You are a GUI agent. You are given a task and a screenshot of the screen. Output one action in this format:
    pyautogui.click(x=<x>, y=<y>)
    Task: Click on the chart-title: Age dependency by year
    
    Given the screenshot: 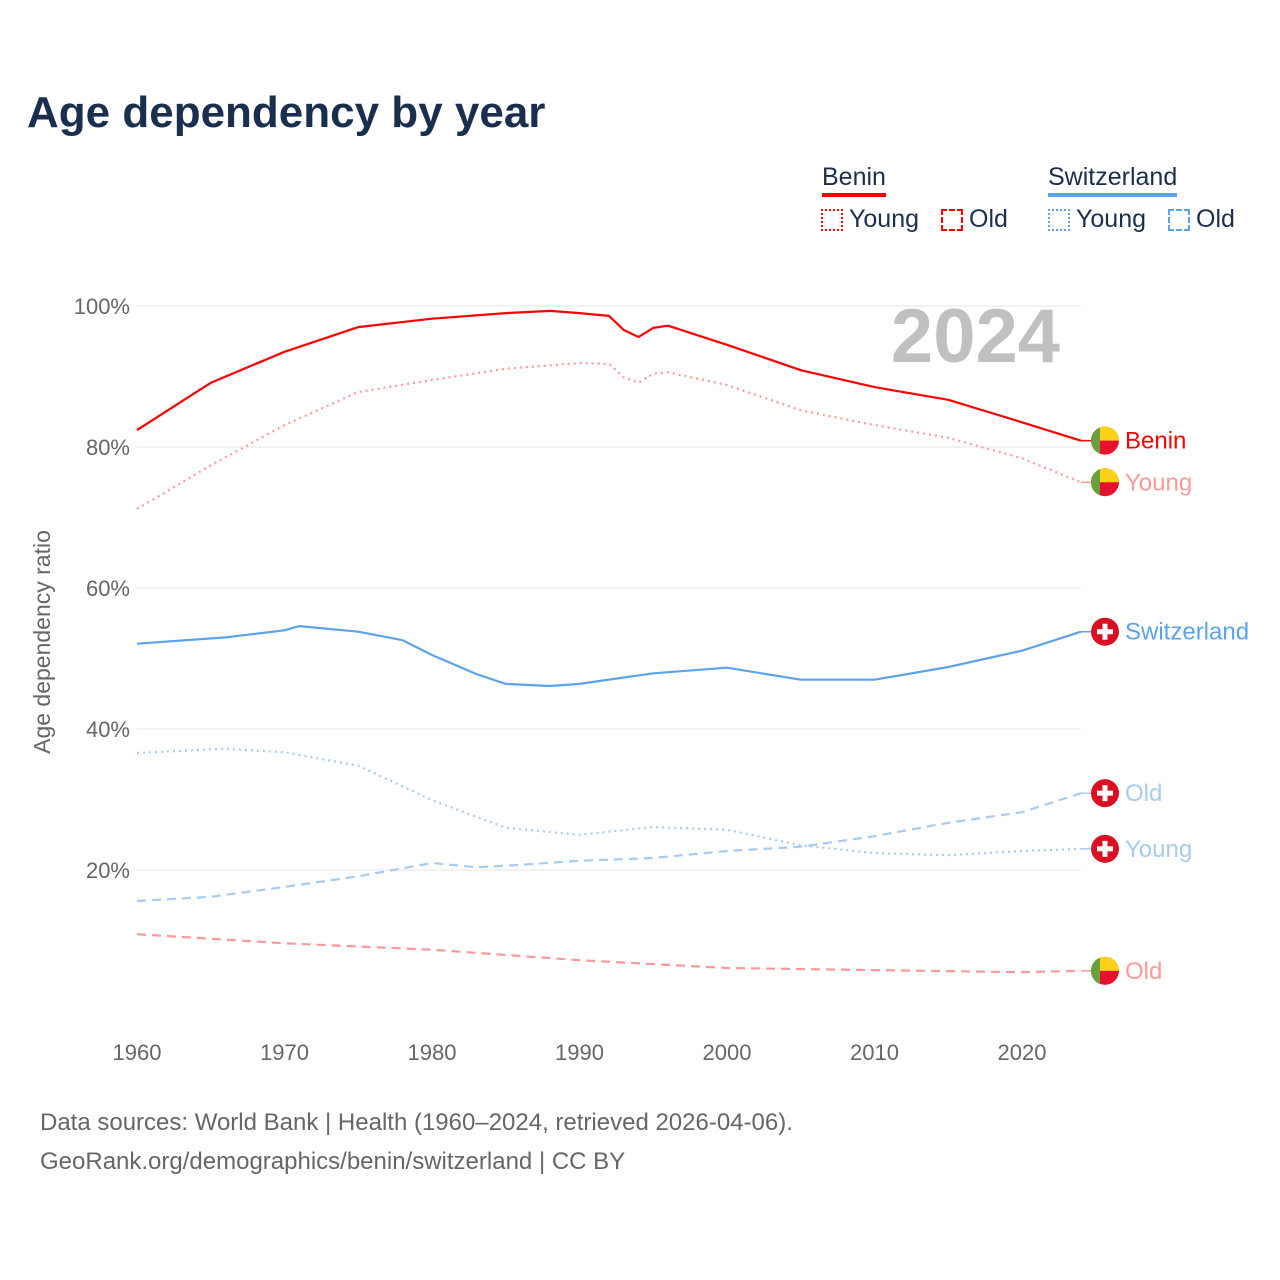 What is the action you would take?
    pyautogui.click(x=286, y=112)
    